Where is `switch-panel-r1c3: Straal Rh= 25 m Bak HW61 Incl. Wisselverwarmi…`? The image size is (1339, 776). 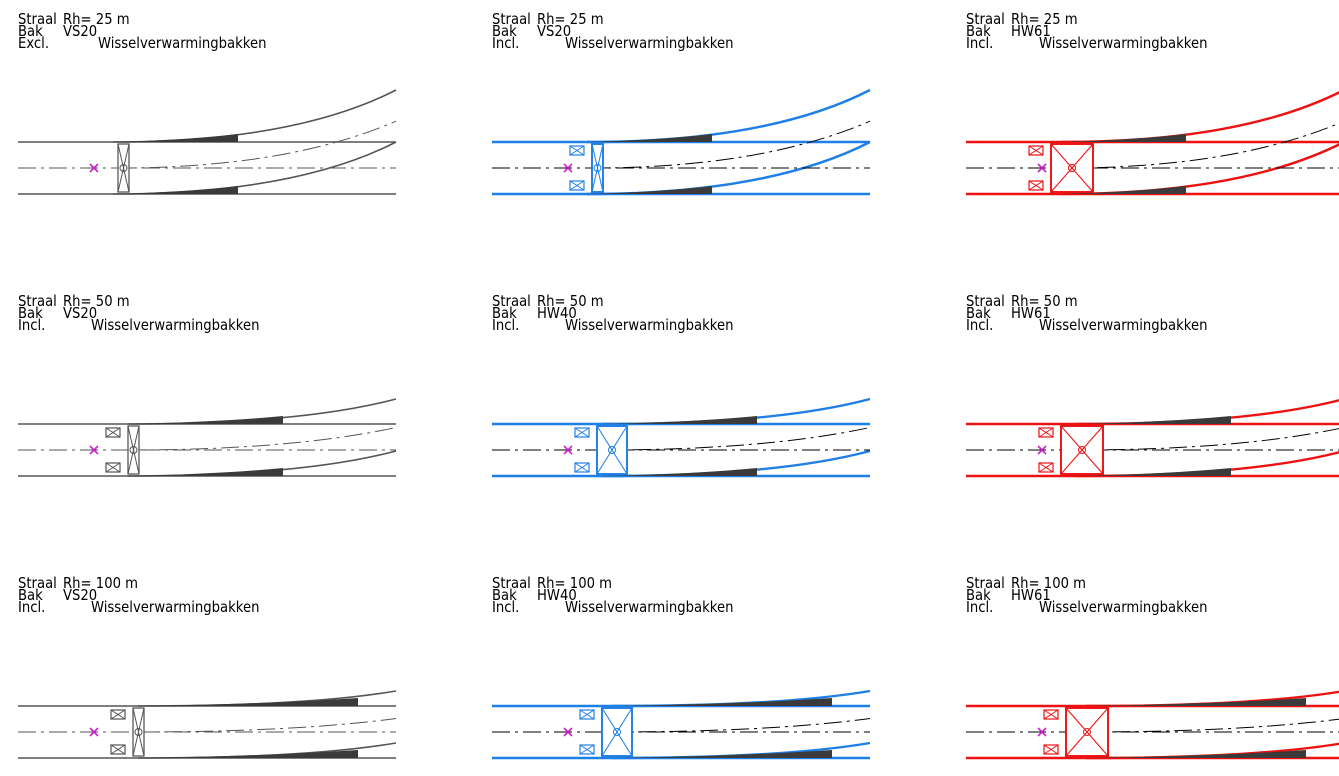
switch-panel-r1c3: Straal Rh= 25 m Bak HW61 Incl. Wisselverwarmi… is located at coordinates (1152, 112).